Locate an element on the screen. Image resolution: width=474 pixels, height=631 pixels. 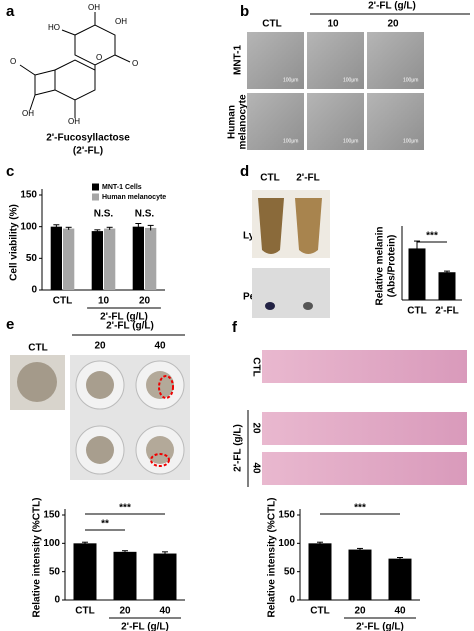
panel-letter: e is located at coordinates (10, 324).